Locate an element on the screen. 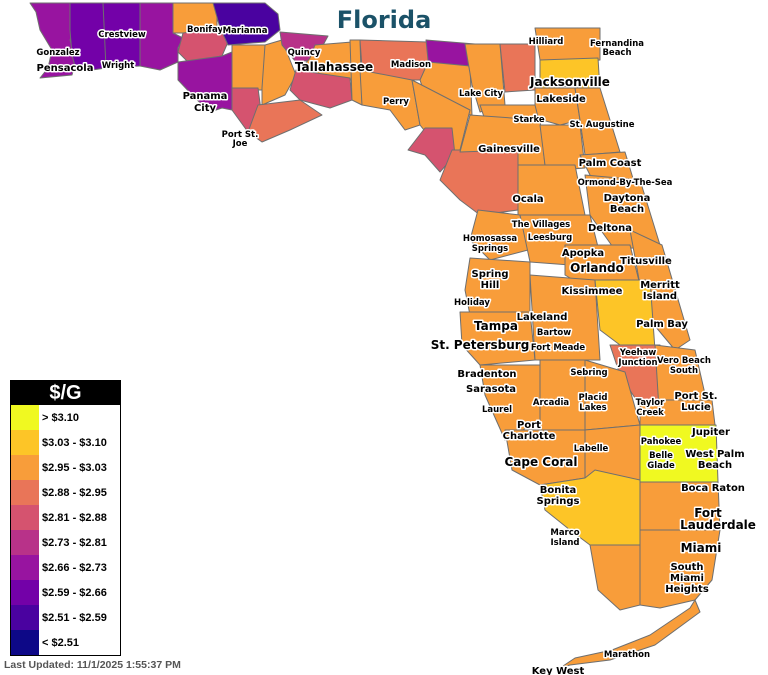 This screenshot has width=768, height=675. legend-item: $2.88 - $2.95 is located at coordinates (65, 492).